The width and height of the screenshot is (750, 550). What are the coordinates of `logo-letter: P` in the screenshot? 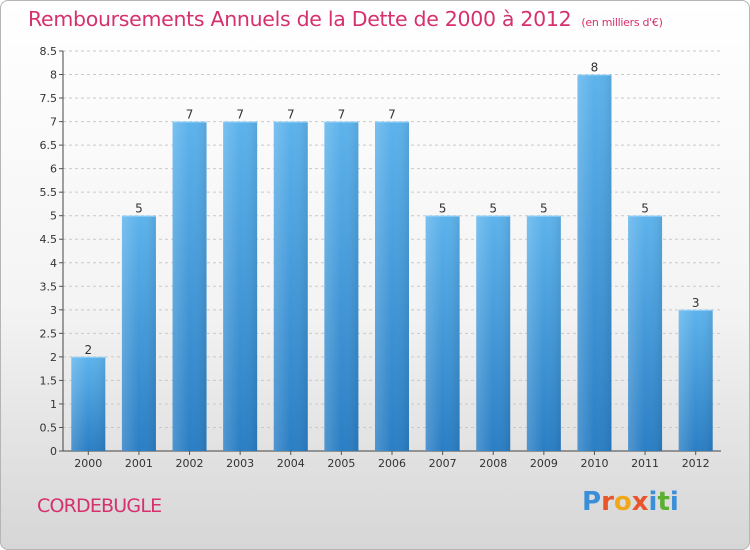 It's located at (592, 502).